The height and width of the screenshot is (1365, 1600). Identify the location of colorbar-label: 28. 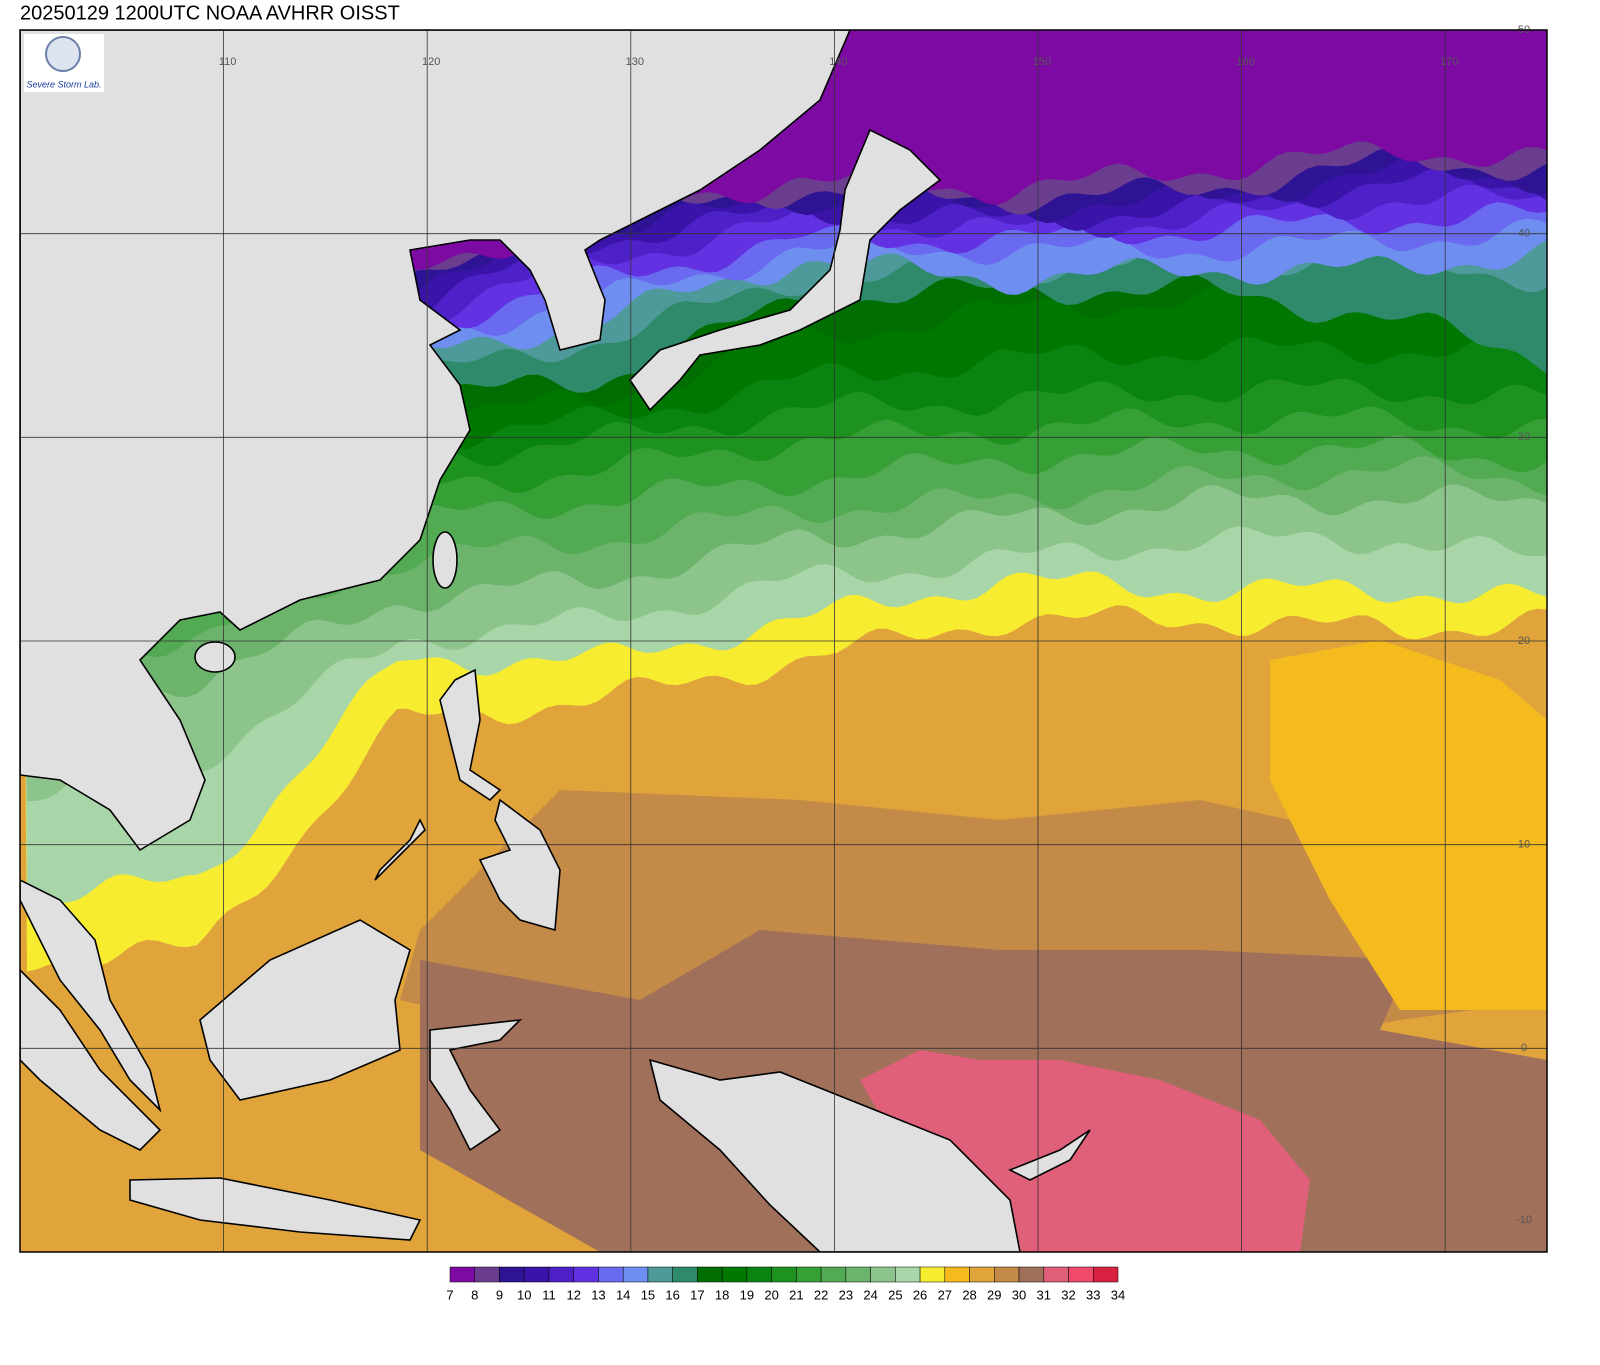
(969, 1294).